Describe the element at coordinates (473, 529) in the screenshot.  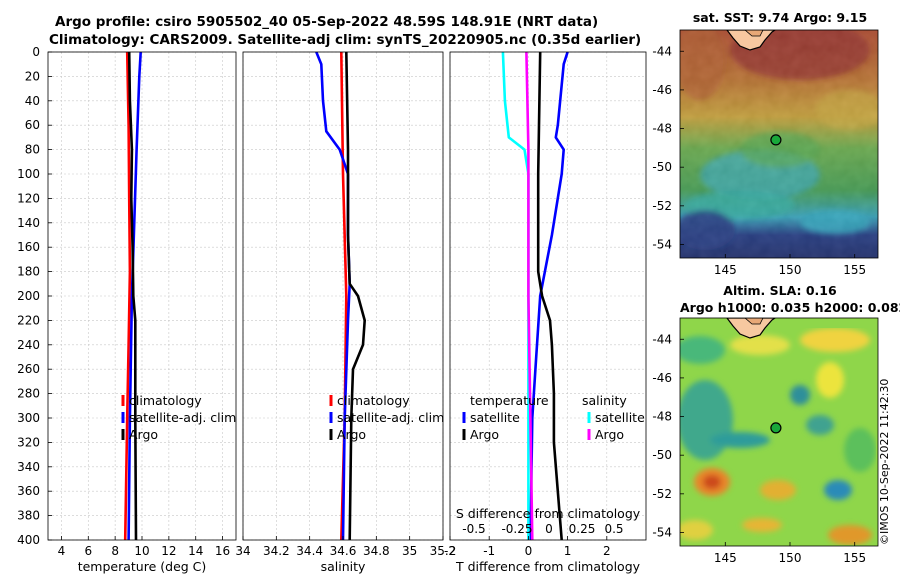
I see `s-tick-label: -0.5` at that location.